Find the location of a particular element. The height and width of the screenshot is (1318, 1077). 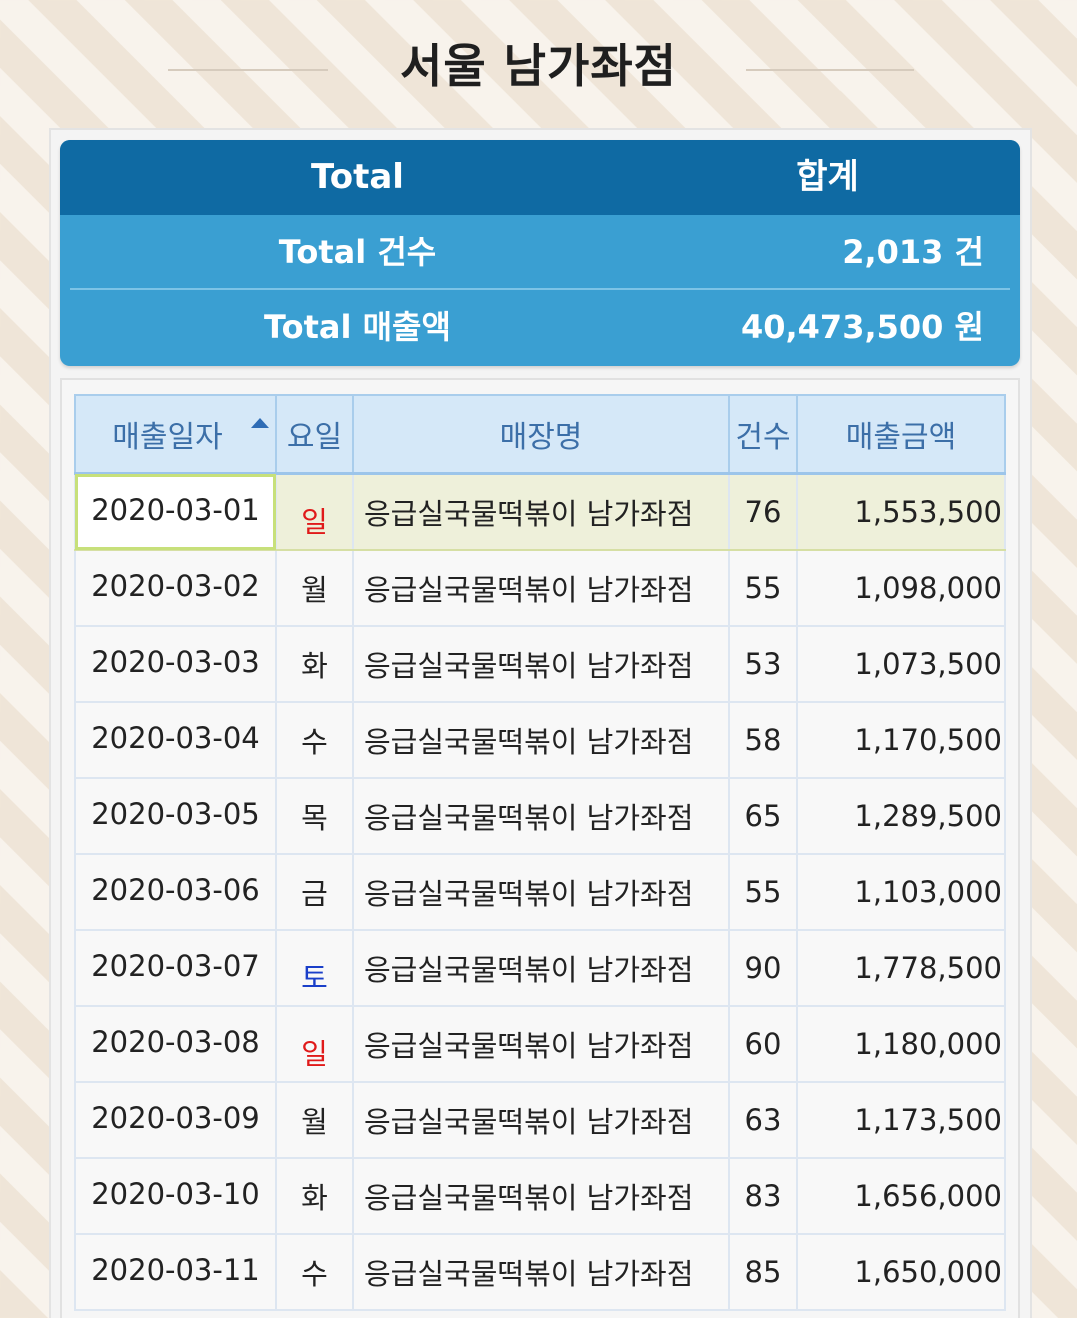

cell-count: 53 is located at coordinates (763, 664).